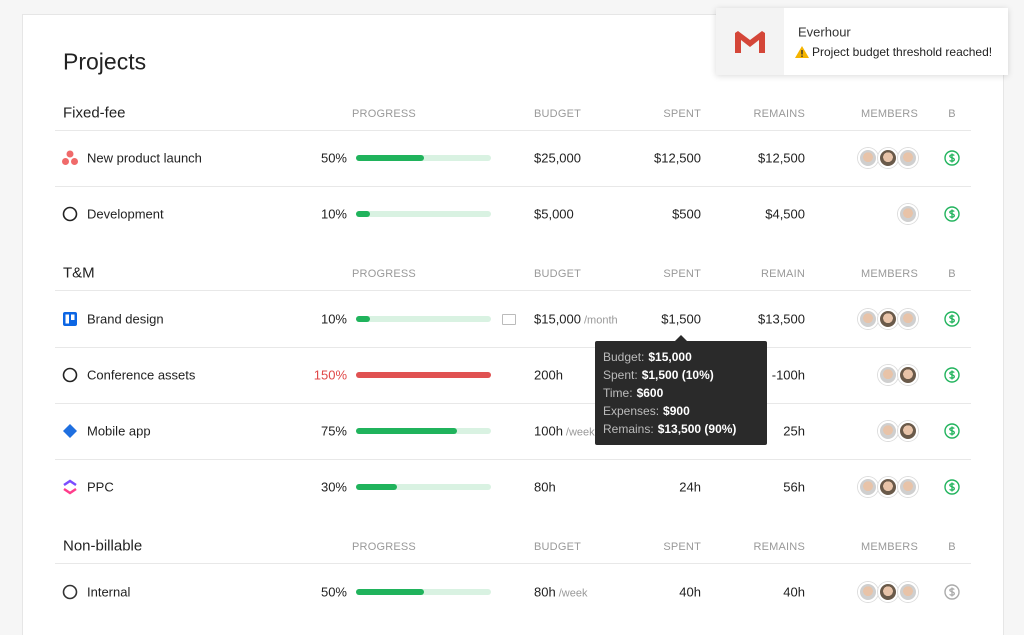 The height and width of the screenshot is (635, 1024). What do you see at coordinates (783, 274) in the screenshot?
I see `column-header: REMAIN` at bounding box center [783, 274].